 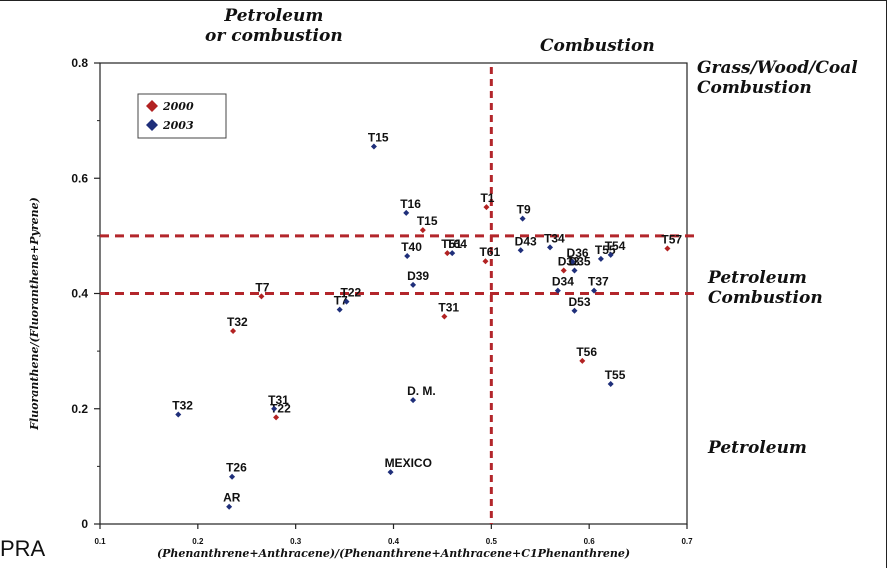 I want to click on footer-label: PRA, so click(x=23, y=548).